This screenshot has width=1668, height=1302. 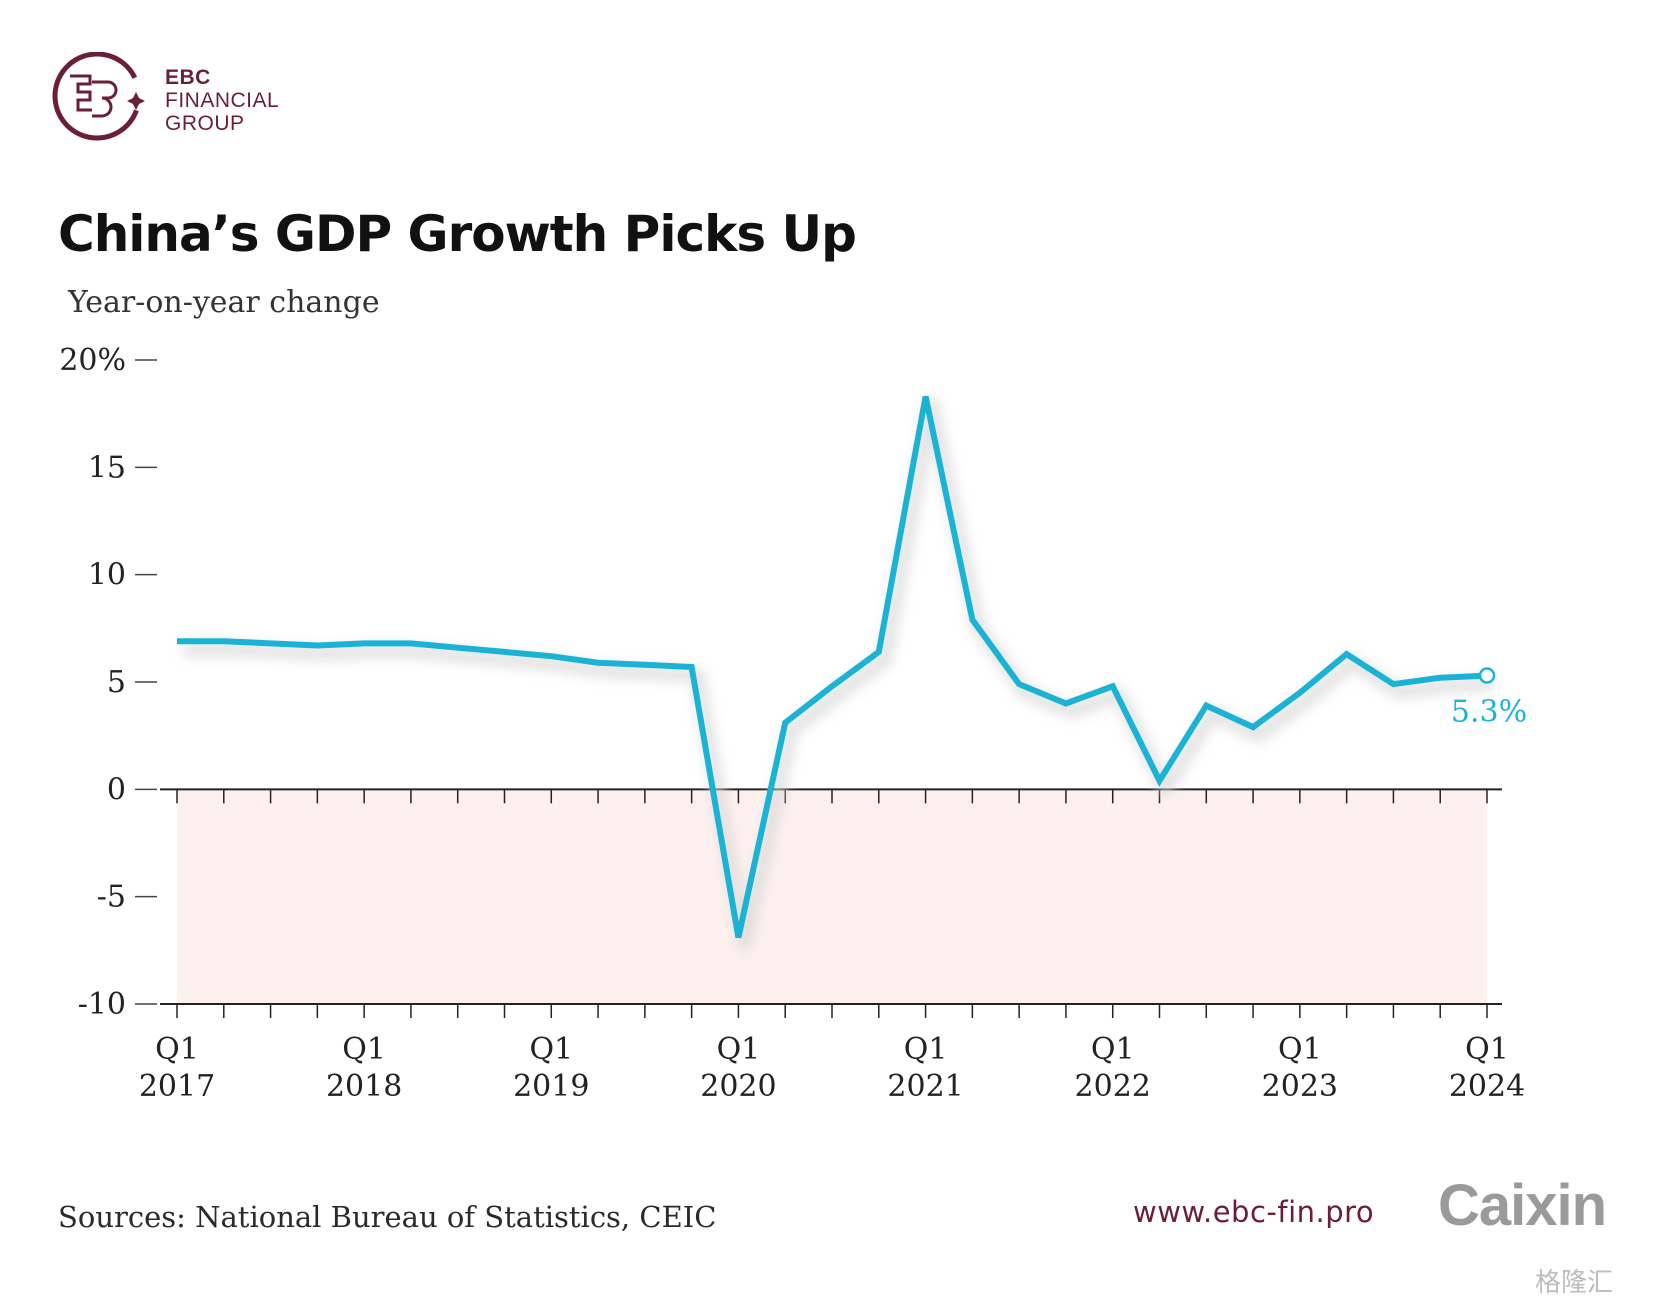 I want to click on x-tick-label-year: 2022, so click(x=1113, y=1086).